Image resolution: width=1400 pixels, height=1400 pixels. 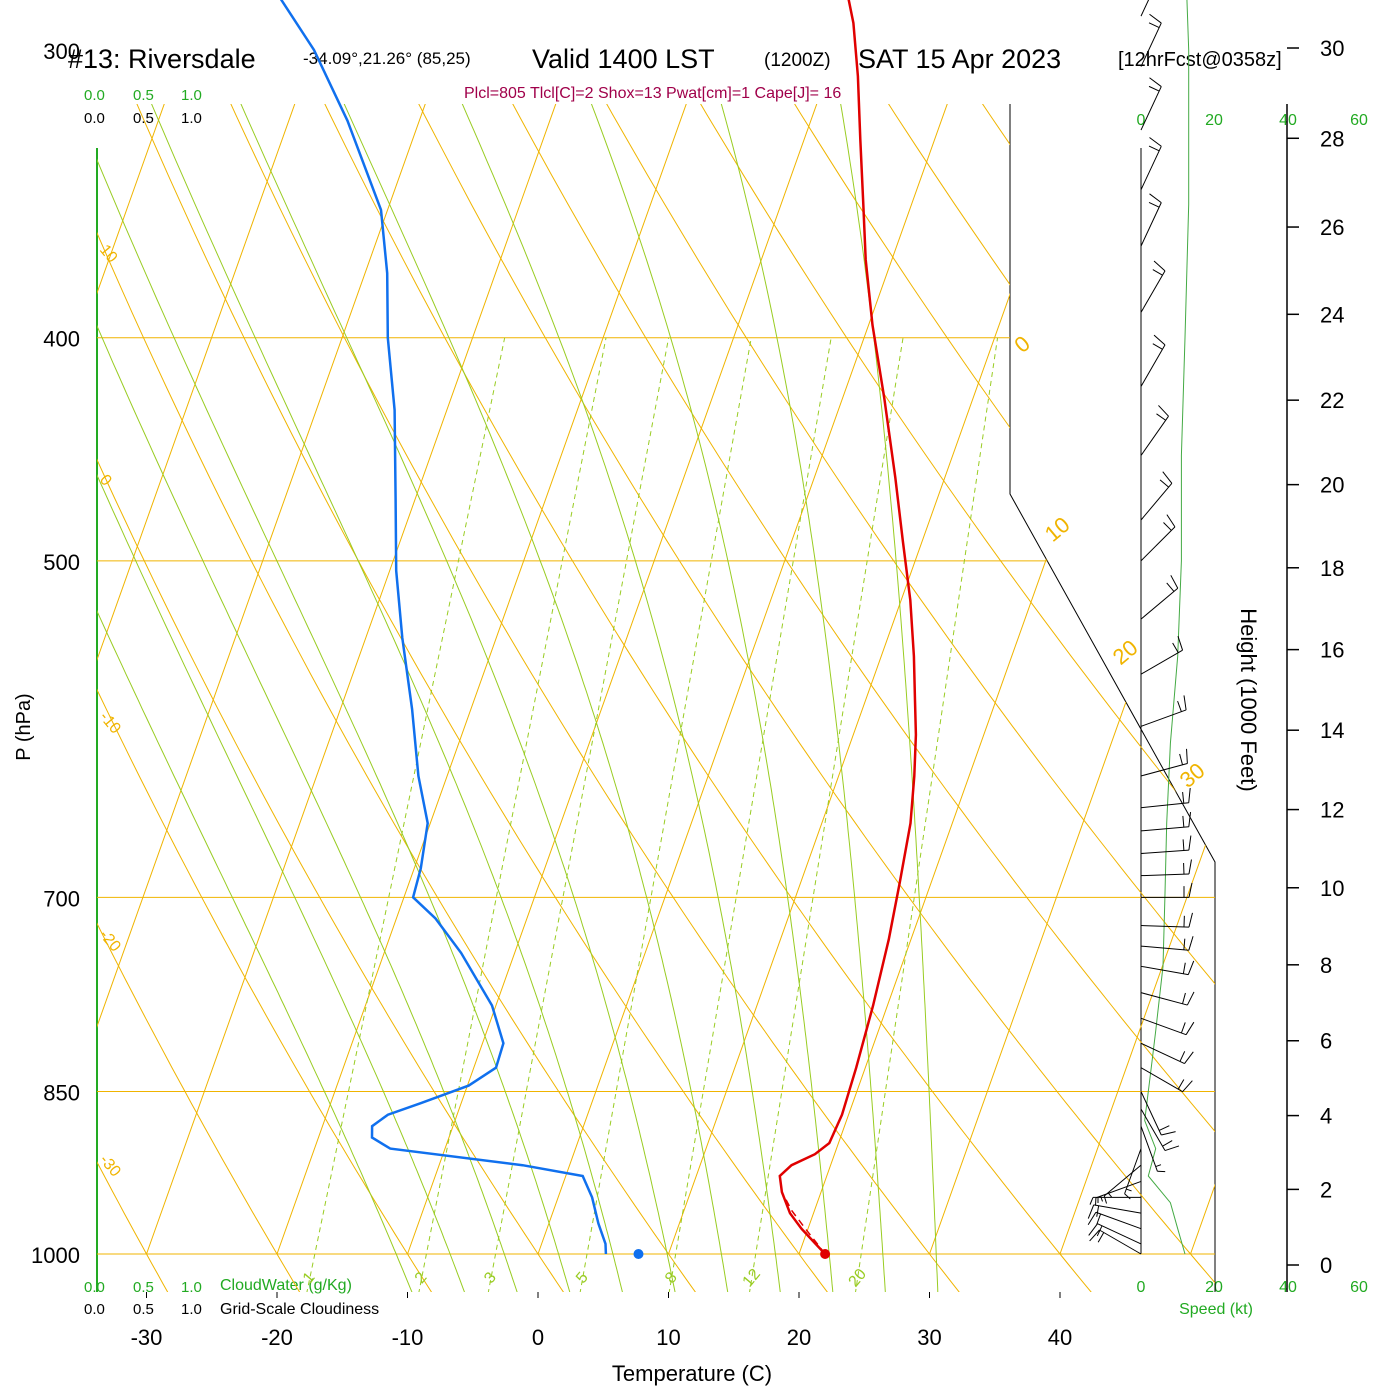 I want to click on isotherm-label: -30, so click(x=110, y=1166).